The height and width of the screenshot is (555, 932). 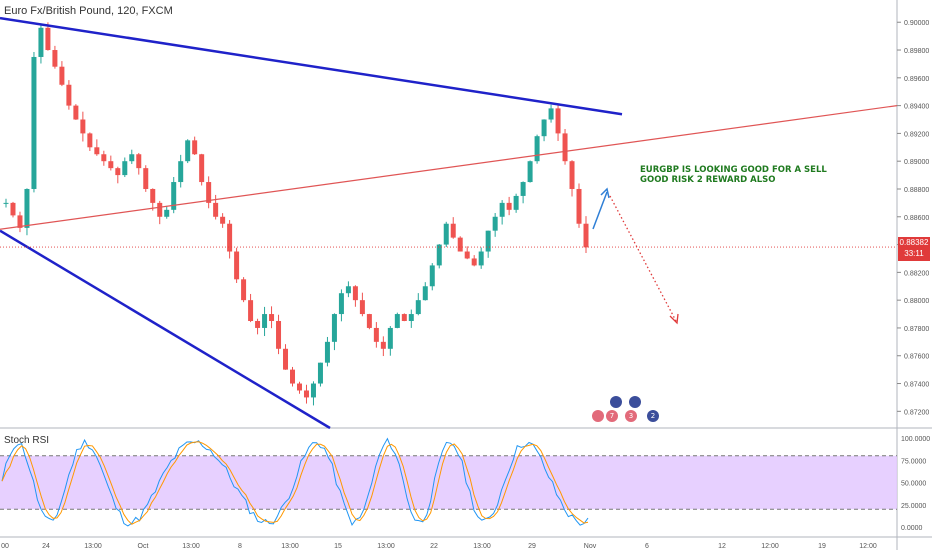 I want to click on price-axis-label: 0.87800, so click(x=916, y=329).